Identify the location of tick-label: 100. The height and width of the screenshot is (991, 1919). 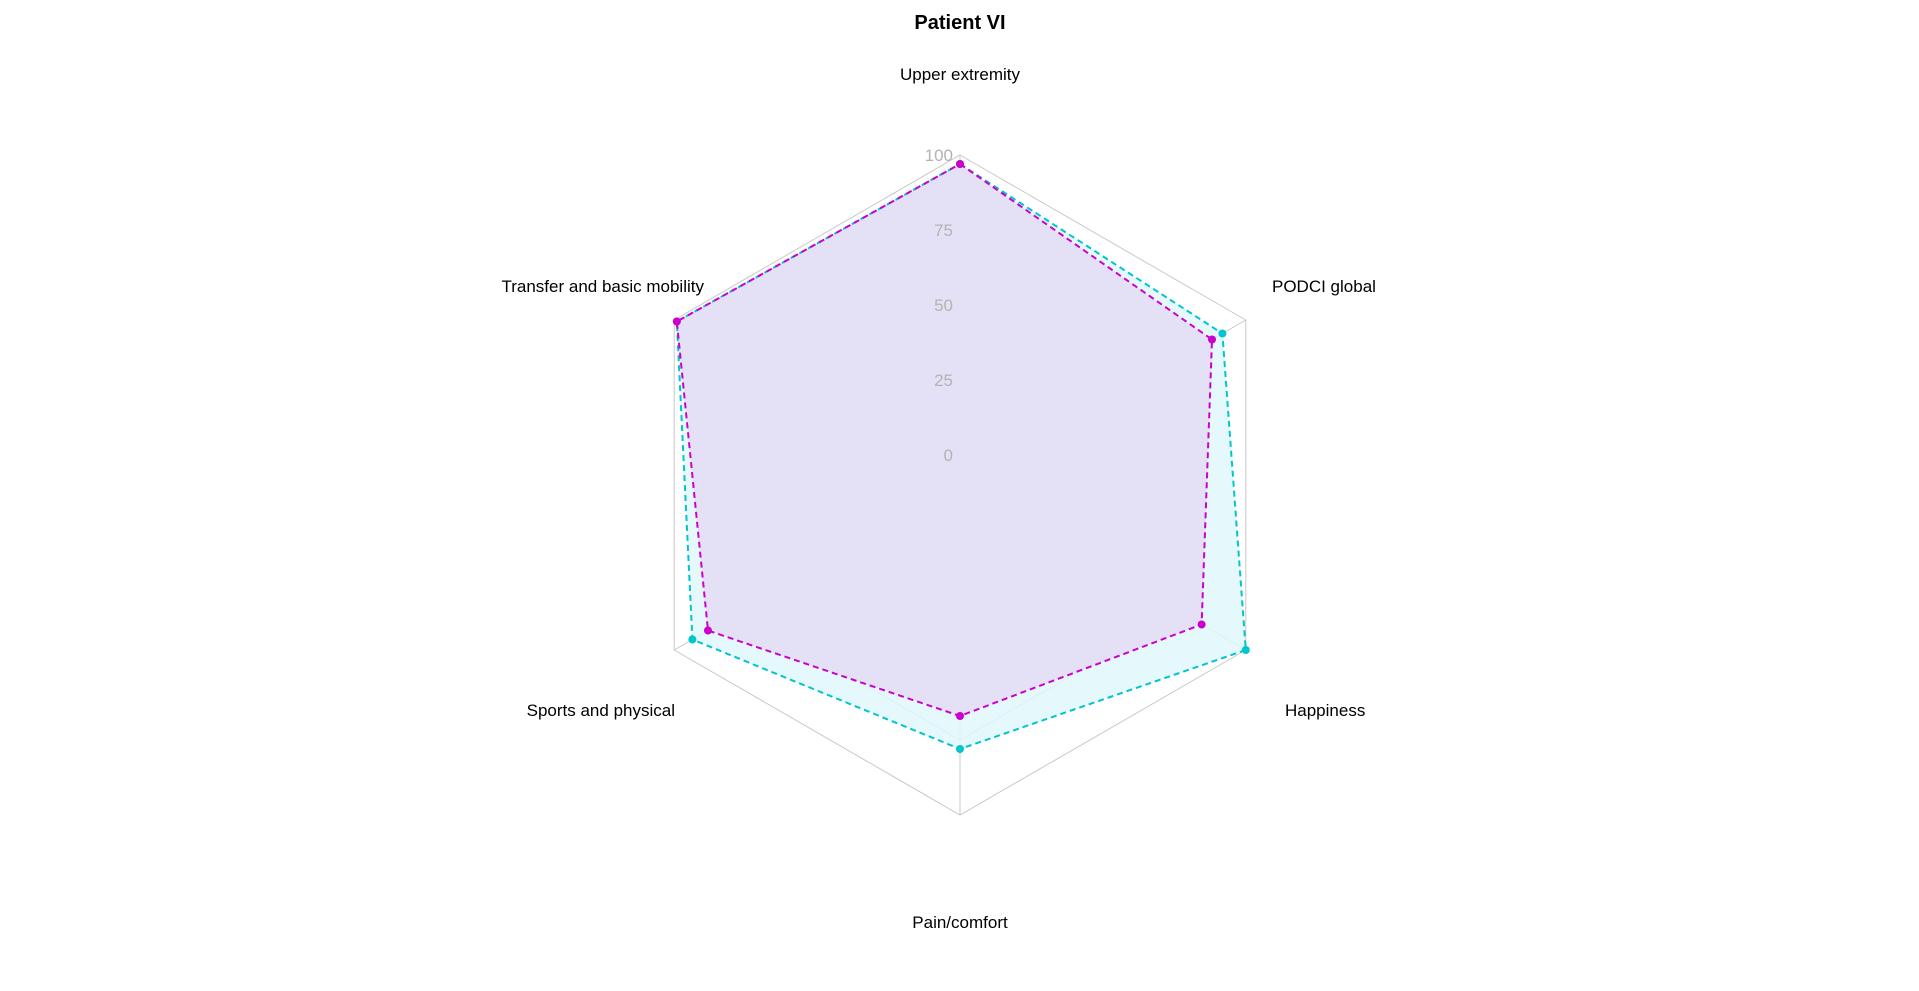
(939, 155).